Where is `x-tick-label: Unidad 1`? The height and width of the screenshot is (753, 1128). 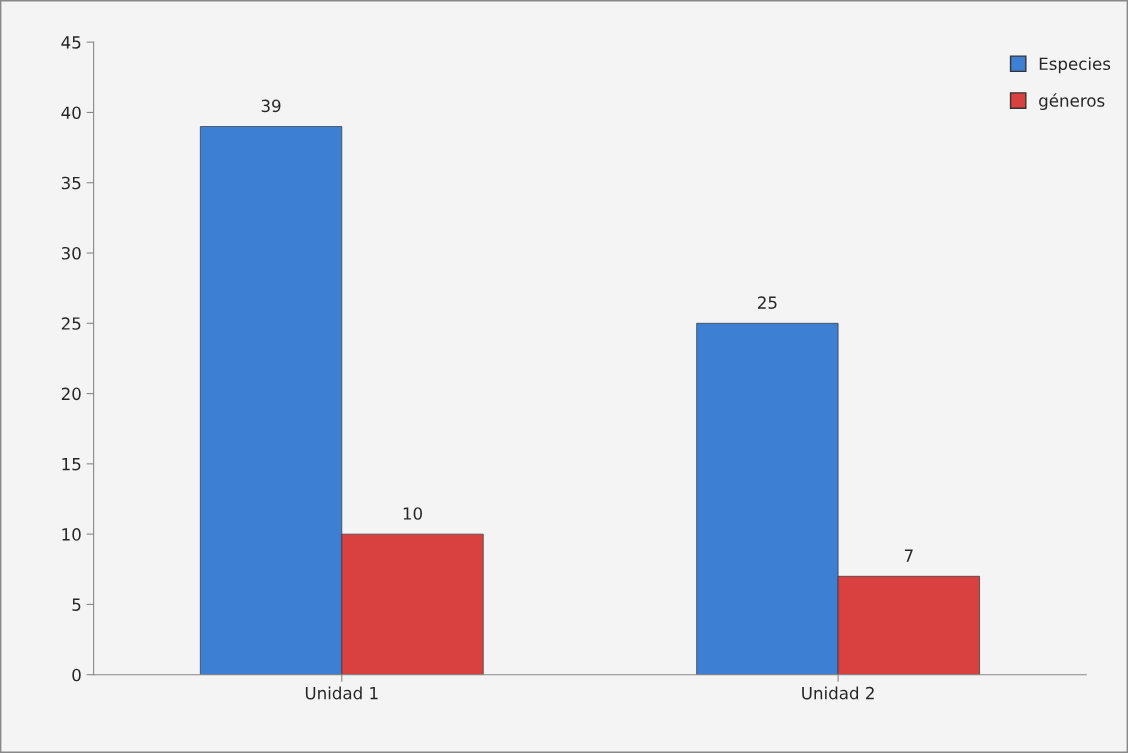 x-tick-label: Unidad 1 is located at coordinates (341, 693).